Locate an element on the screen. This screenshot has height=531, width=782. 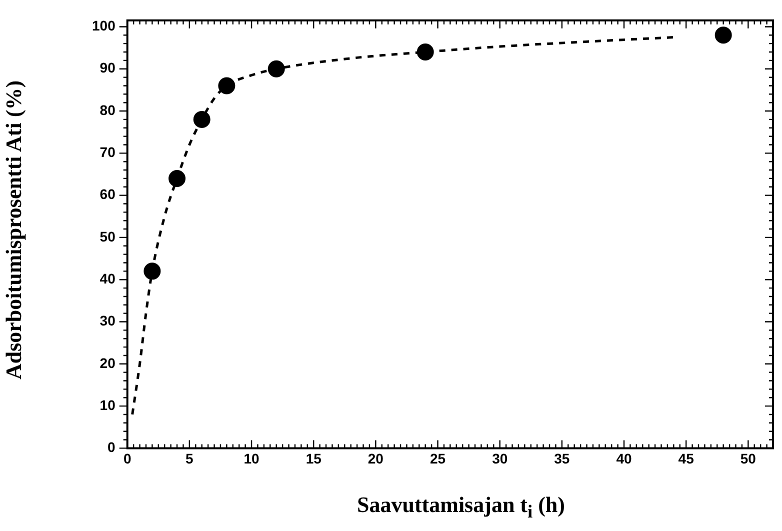
y-axis-title: Adsorboitumisprosentti Ati (%) is located at coordinates (14, 230).